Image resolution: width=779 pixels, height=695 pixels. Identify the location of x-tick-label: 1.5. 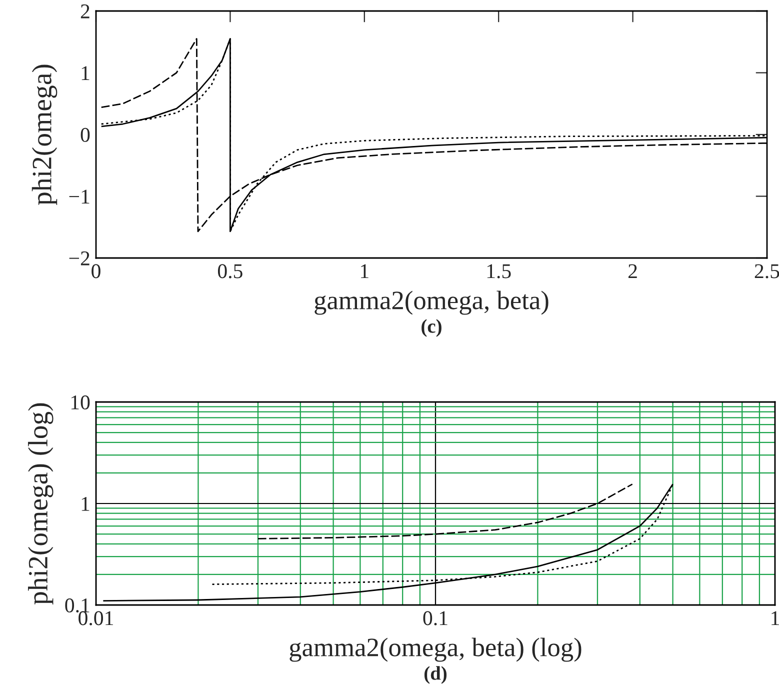
(499, 271).